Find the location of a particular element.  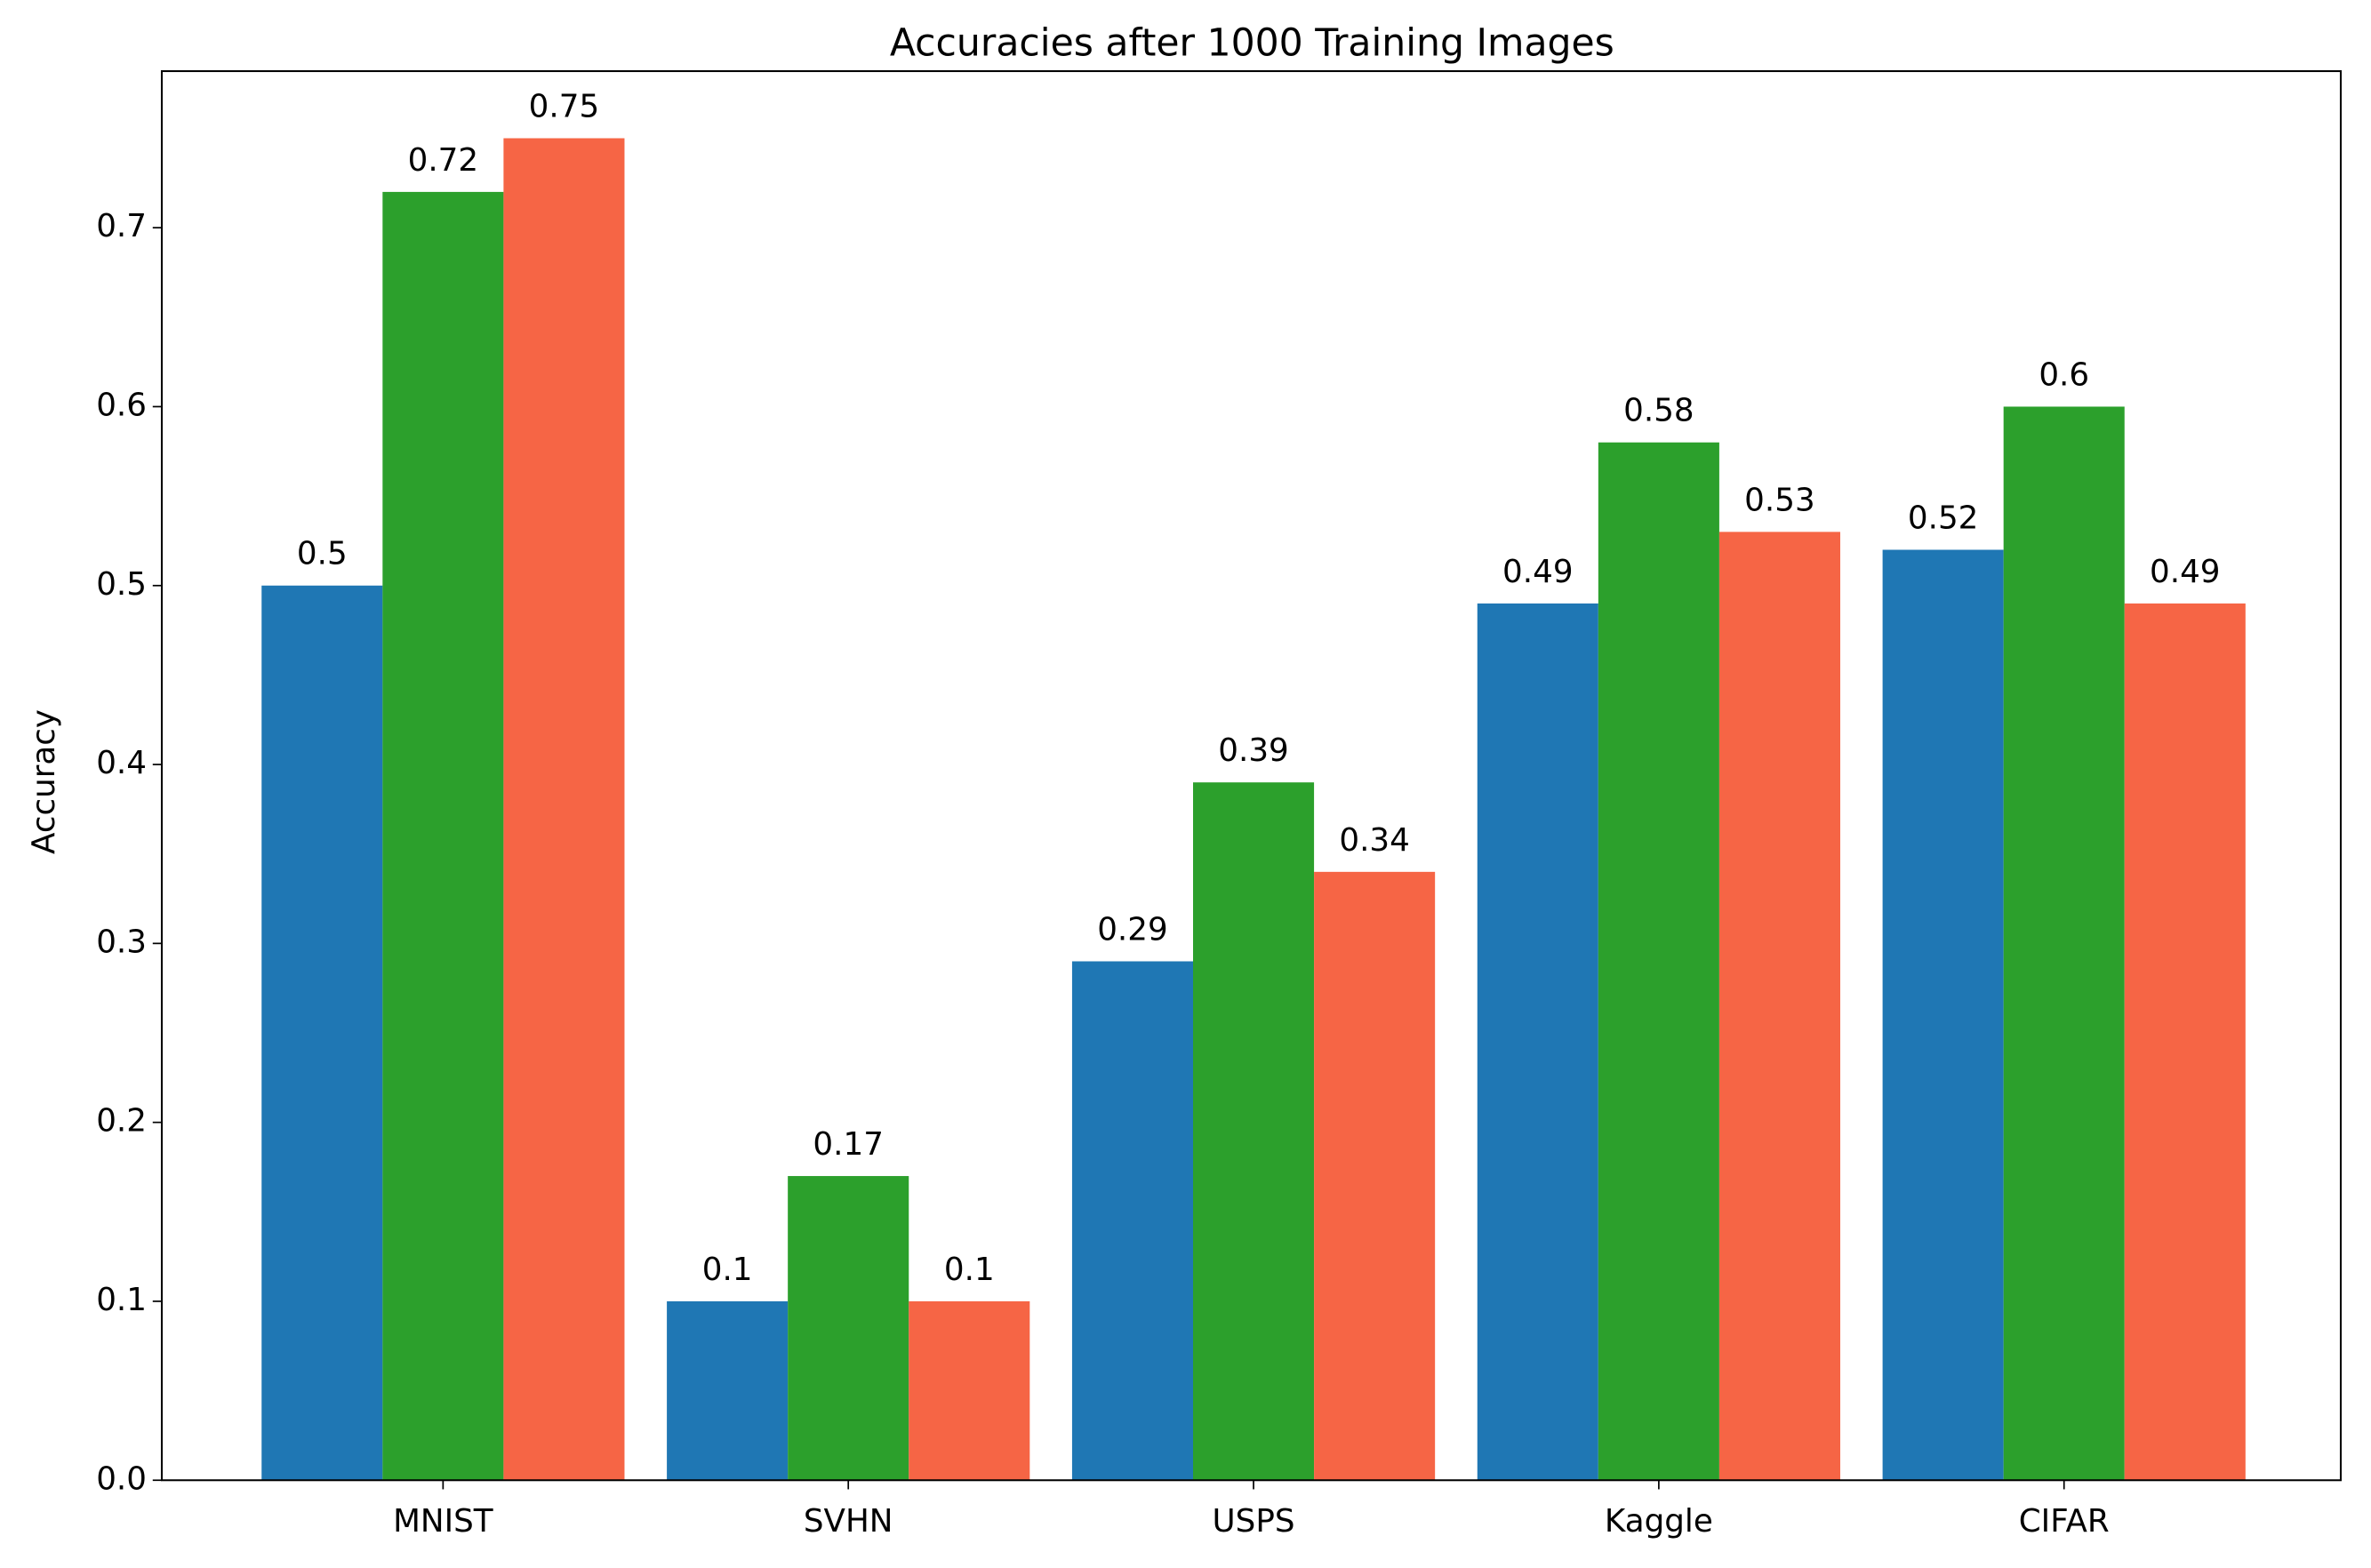

chart-title: Accuracies after 1000 Training Images is located at coordinates (1252, 44).